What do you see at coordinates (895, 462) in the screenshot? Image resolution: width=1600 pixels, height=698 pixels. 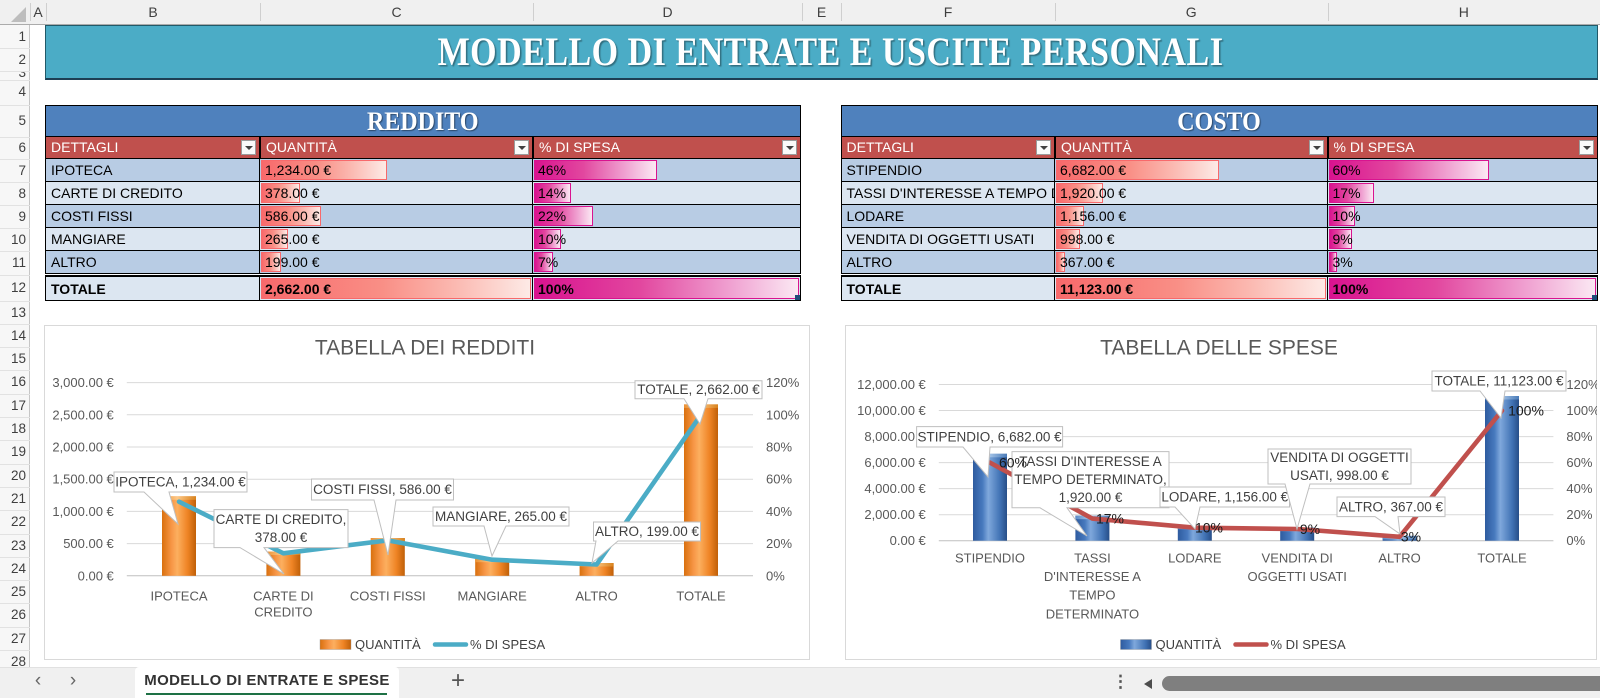 I see `svg-text: 6,000.00 €` at bounding box center [895, 462].